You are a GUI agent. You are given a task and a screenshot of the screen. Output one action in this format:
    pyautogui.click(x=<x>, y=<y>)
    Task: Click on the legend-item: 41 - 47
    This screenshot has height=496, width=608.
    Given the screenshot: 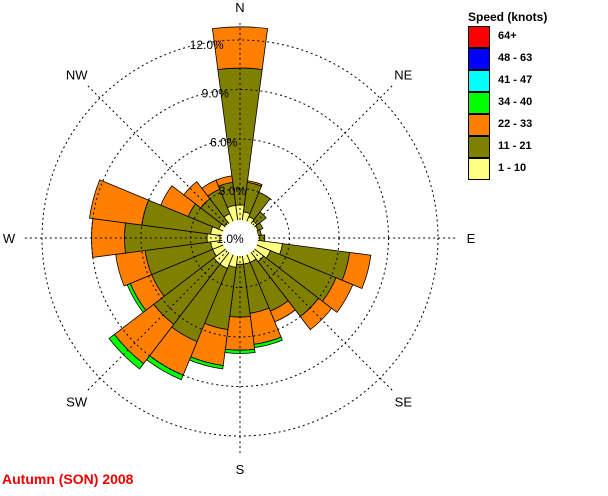 What is the action you would take?
    pyautogui.click(x=514, y=81)
    